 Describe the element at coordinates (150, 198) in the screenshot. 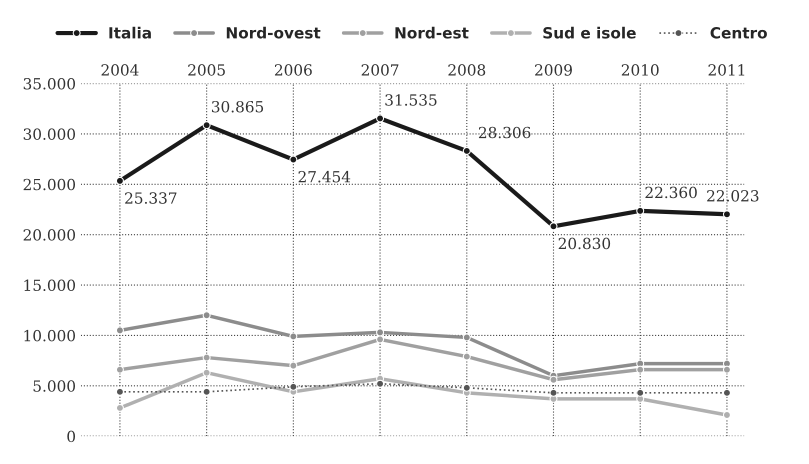

I see `data-label: 25.337` at that location.